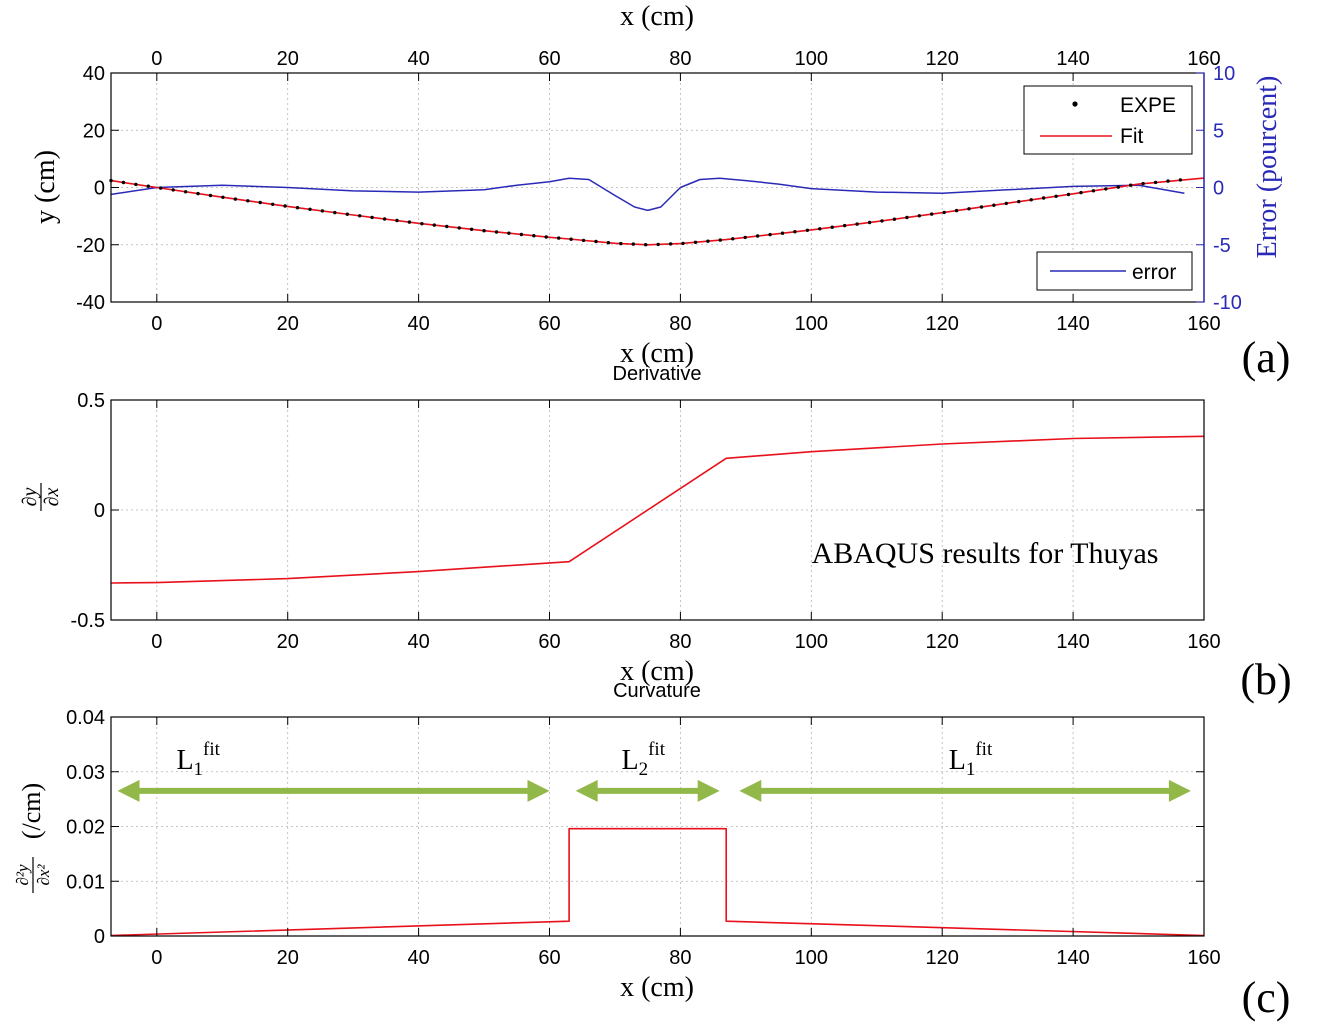 Image resolution: width=1320 pixels, height=1031 pixels. I want to click on tick-label-y-right: 10, so click(1224, 74).